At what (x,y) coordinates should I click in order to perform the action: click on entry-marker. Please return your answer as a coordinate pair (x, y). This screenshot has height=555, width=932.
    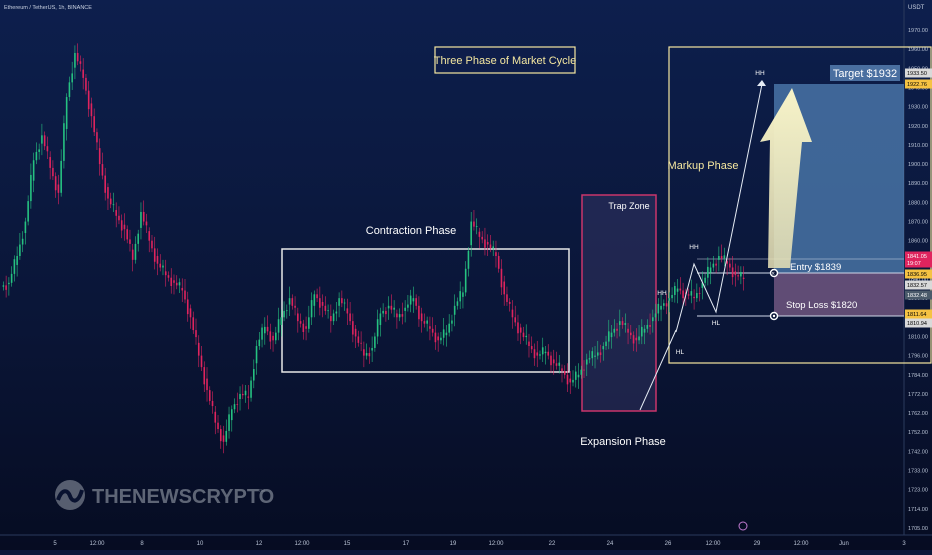
    Looking at the image, I should click on (774, 273).